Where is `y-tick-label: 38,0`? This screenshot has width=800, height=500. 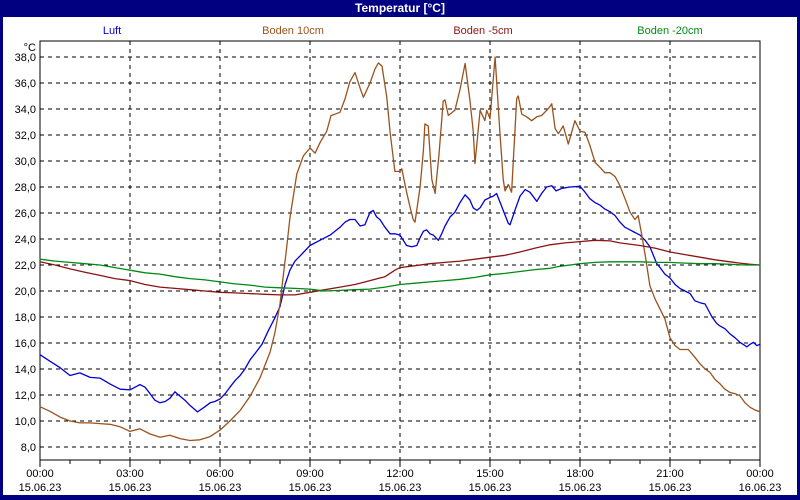
y-tick-label: 38,0 is located at coordinates (25, 58).